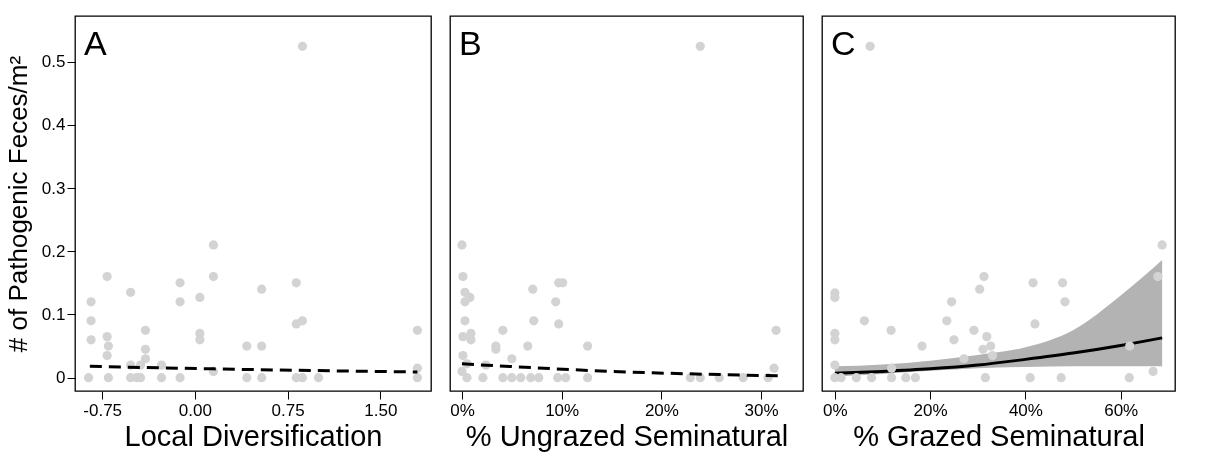 The height and width of the screenshot is (463, 1206). Describe the element at coordinates (53, 314) in the screenshot. I see `y-tick-label: 0.1` at that location.